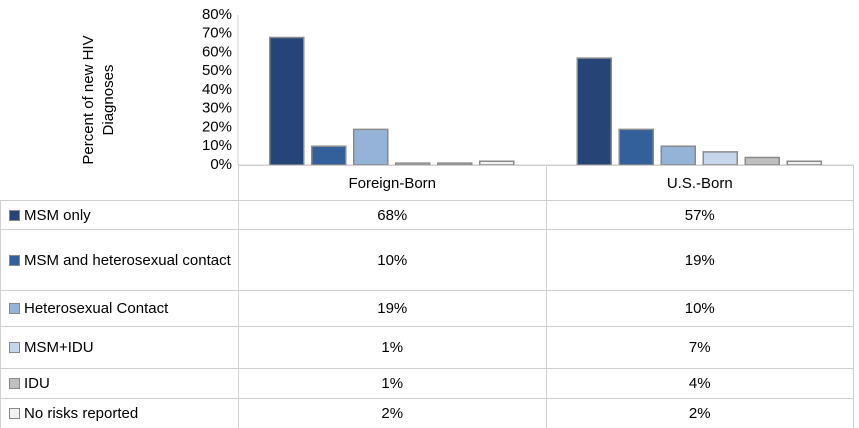 The image size is (859, 428). What do you see at coordinates (699, 347) in the screenshot?
I see `table-value: 7%` at bounding box center [699, 347].